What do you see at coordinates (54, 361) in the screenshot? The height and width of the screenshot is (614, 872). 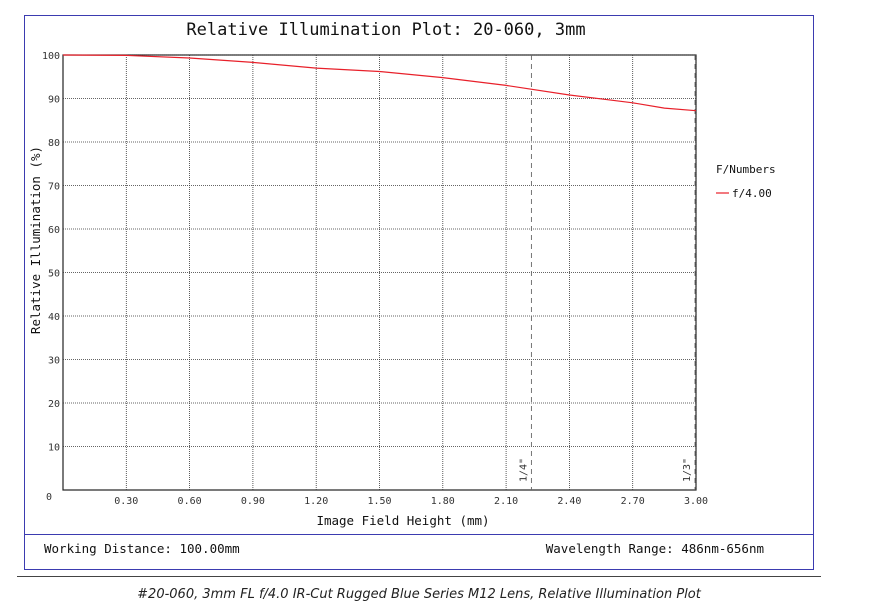 I see `y-tick-label: 30` at bounding box center [54, 361].